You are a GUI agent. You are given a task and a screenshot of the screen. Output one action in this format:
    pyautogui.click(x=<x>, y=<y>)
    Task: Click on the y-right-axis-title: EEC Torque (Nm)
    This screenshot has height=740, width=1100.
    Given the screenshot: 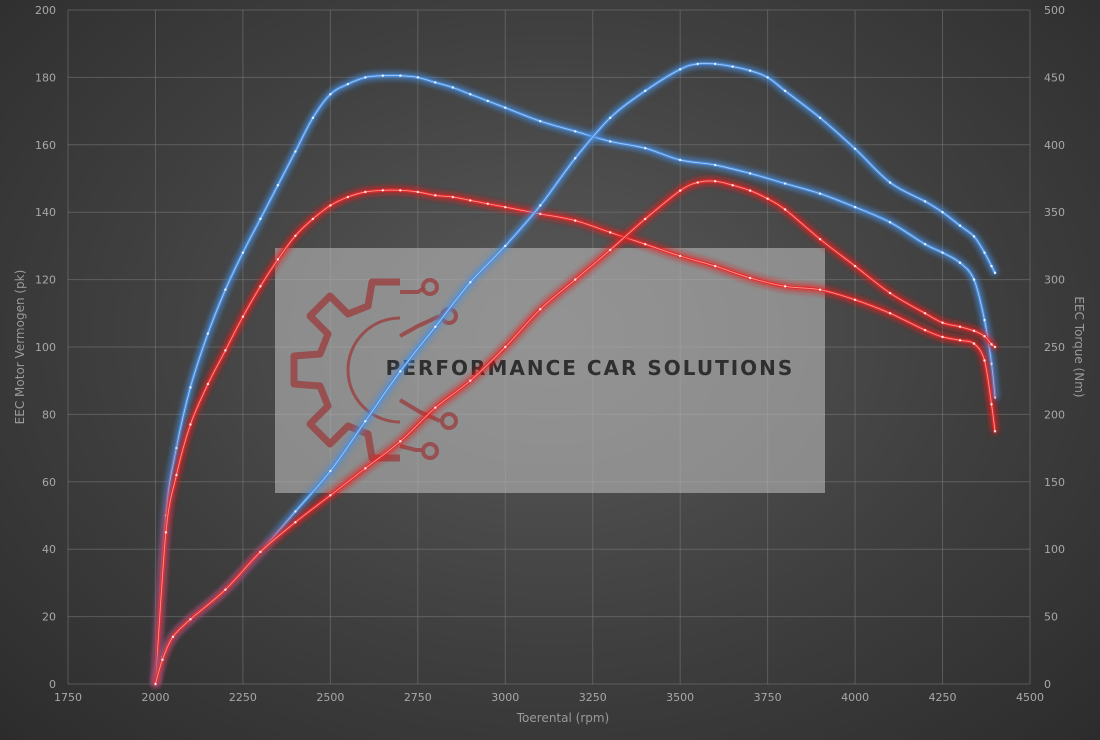 What is the action you would take?
    pyautogui.click(x=1079, y=346)
    